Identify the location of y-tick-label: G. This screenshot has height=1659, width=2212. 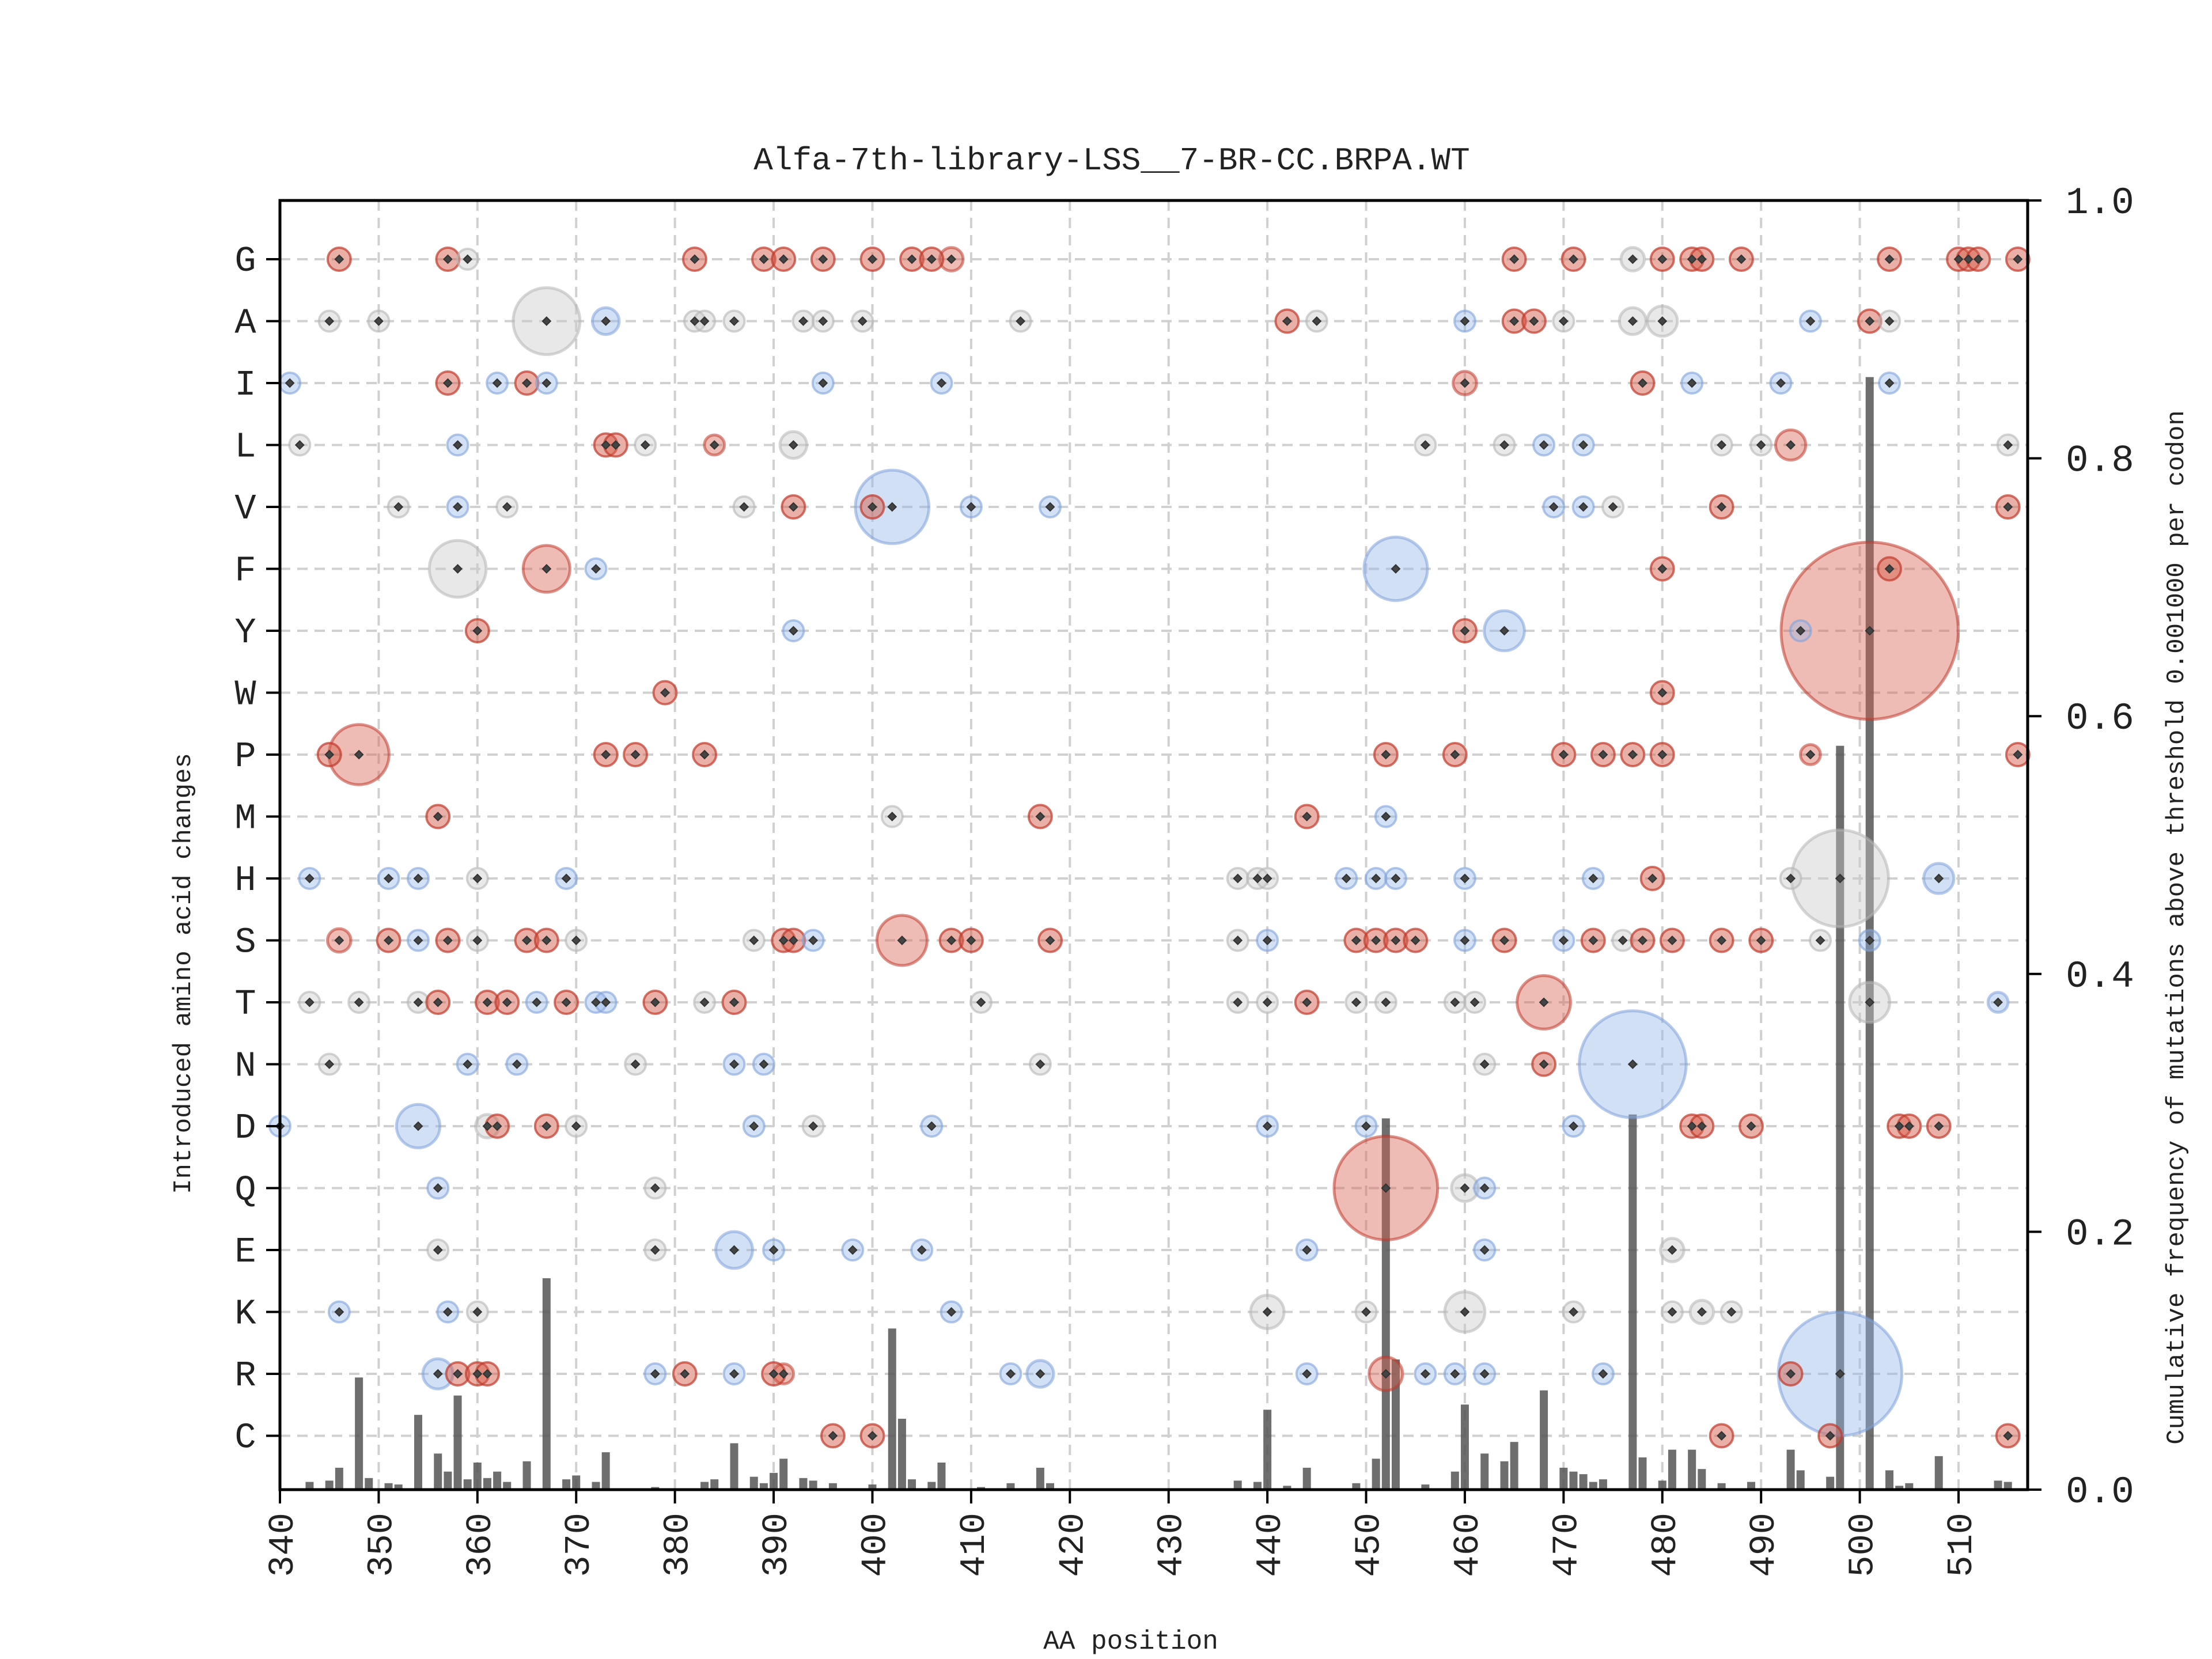
(245, 261).